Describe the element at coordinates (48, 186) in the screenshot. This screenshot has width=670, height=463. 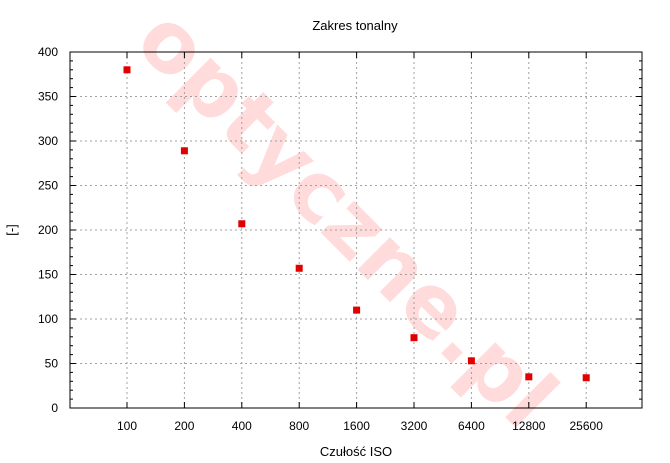
I see `y-tick-label: 250` at that location.